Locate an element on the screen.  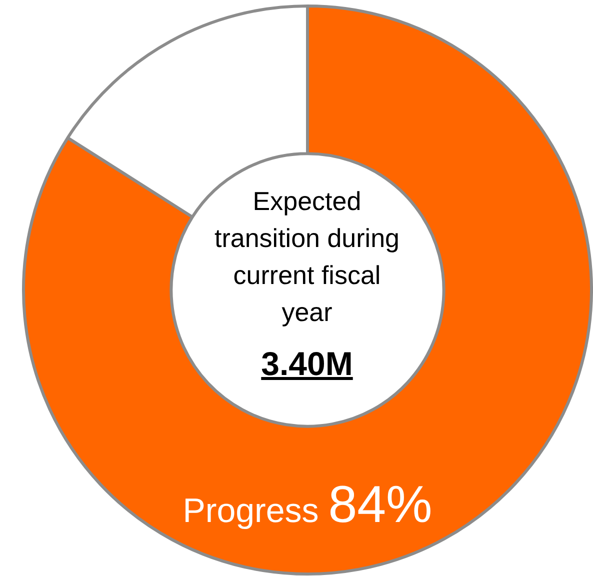
text: 3.40M is located at coordinates (307, 364).